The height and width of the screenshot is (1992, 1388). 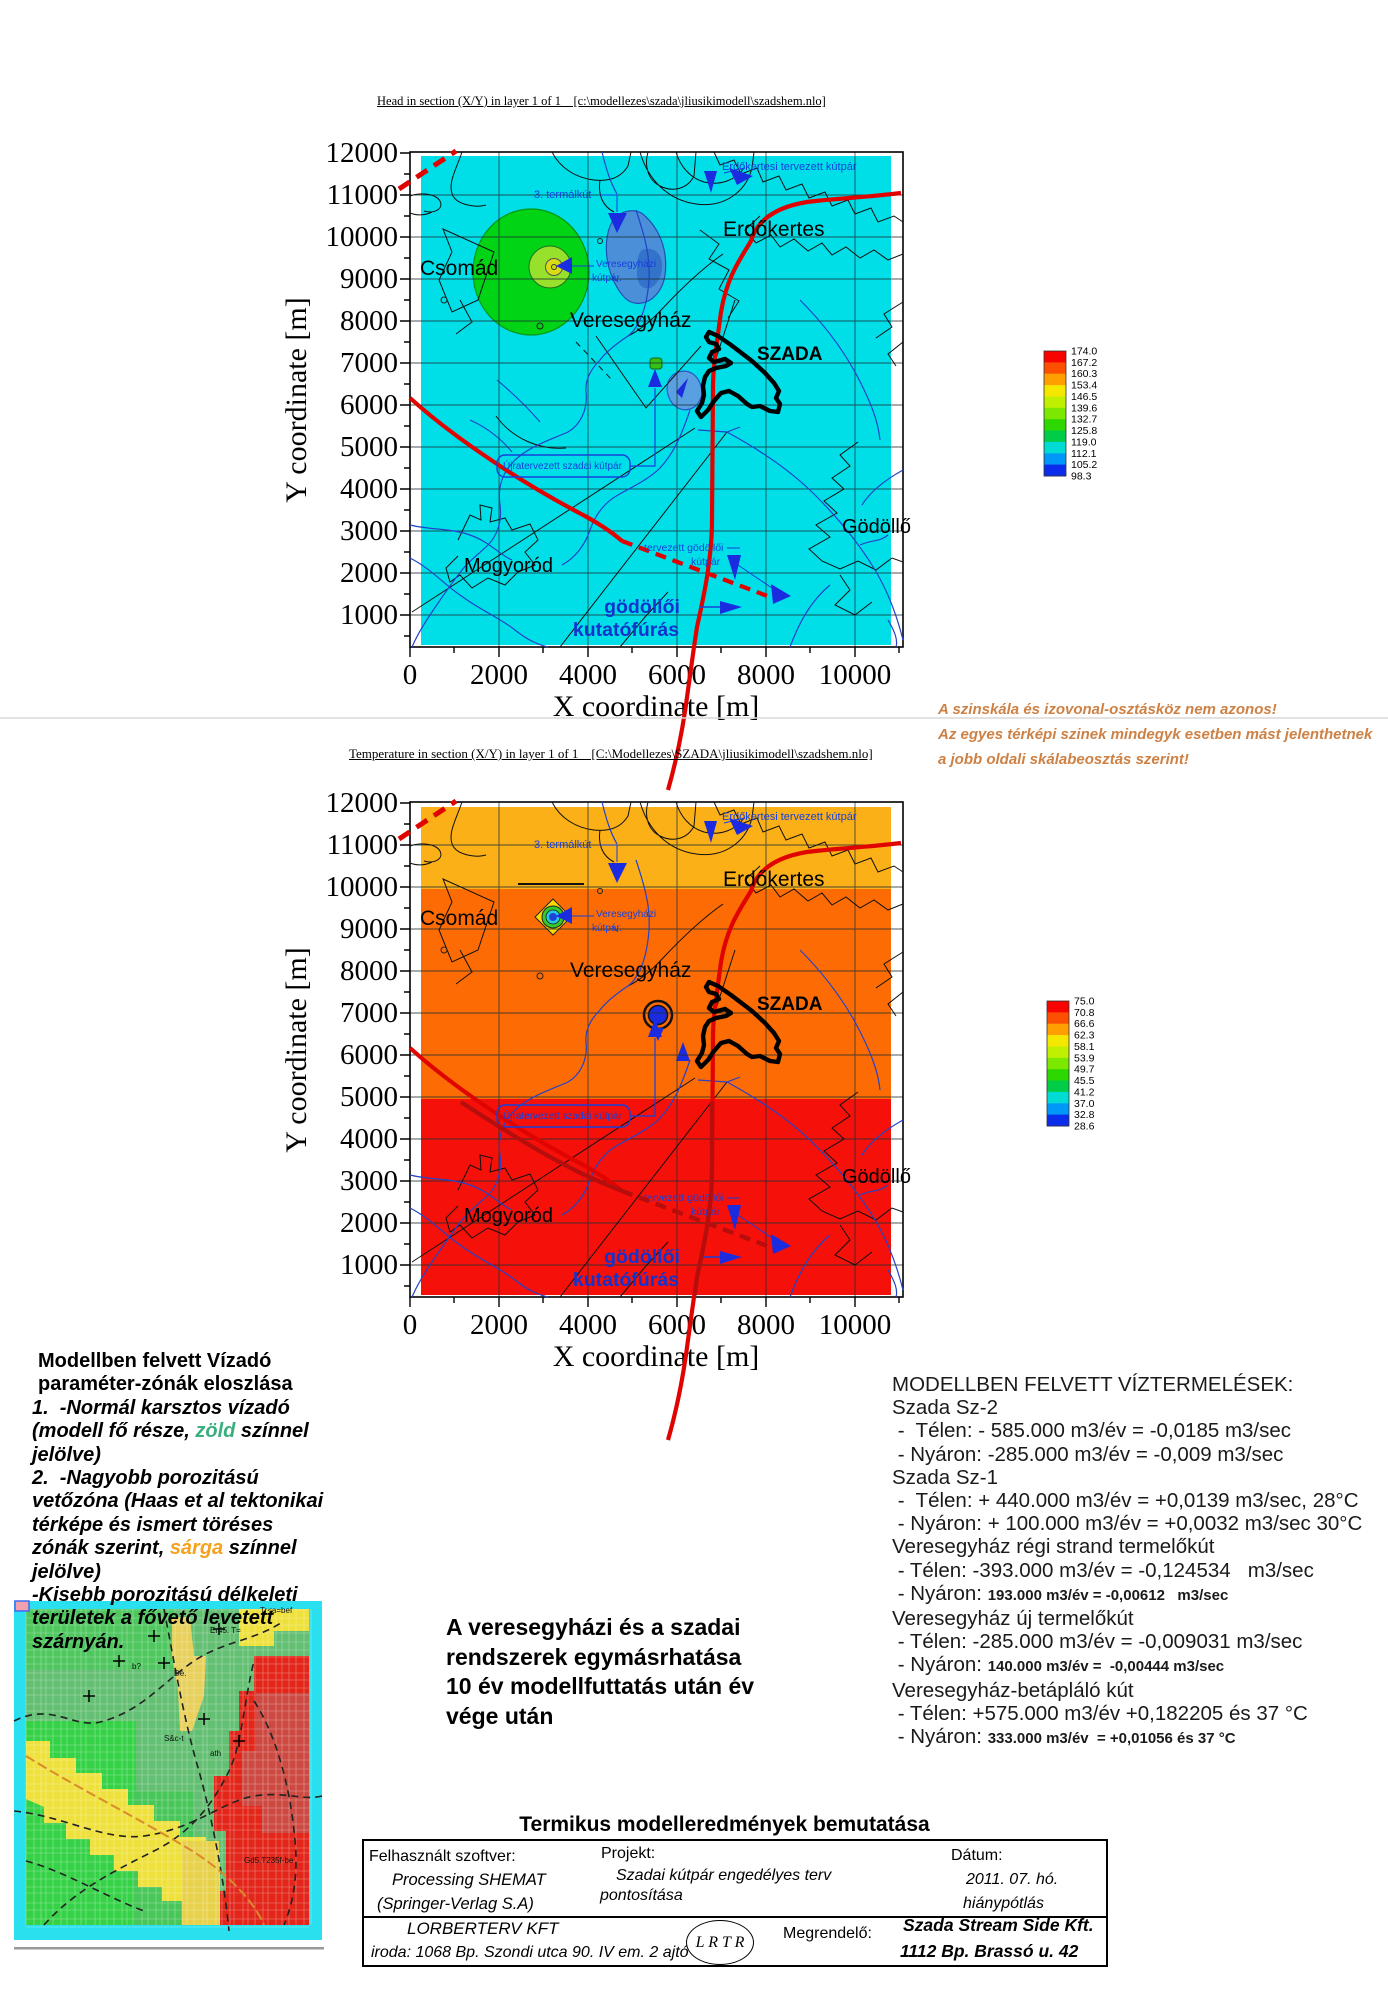 I want to click on svg-text: 146.5, so click(x=1084, y=397).